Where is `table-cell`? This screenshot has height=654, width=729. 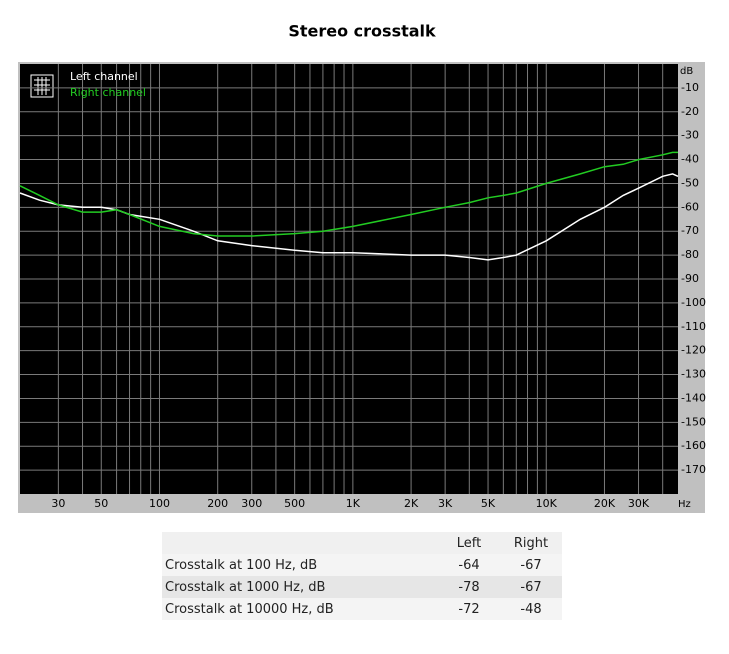 table-cell is located at coordinates (300, 543).